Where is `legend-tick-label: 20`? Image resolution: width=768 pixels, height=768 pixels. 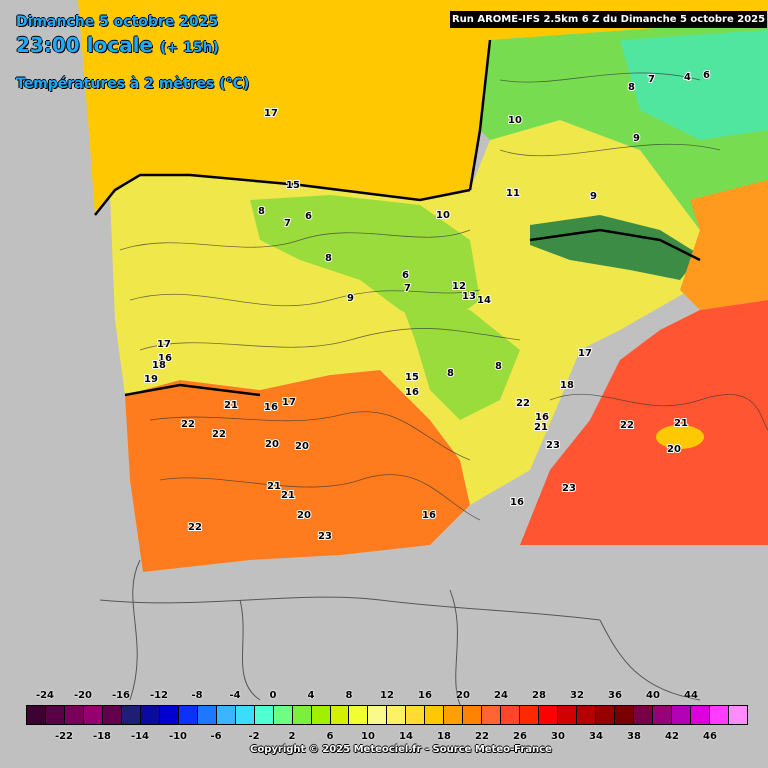 legend-tick-label: 20 is located at coordinates (463, 695).